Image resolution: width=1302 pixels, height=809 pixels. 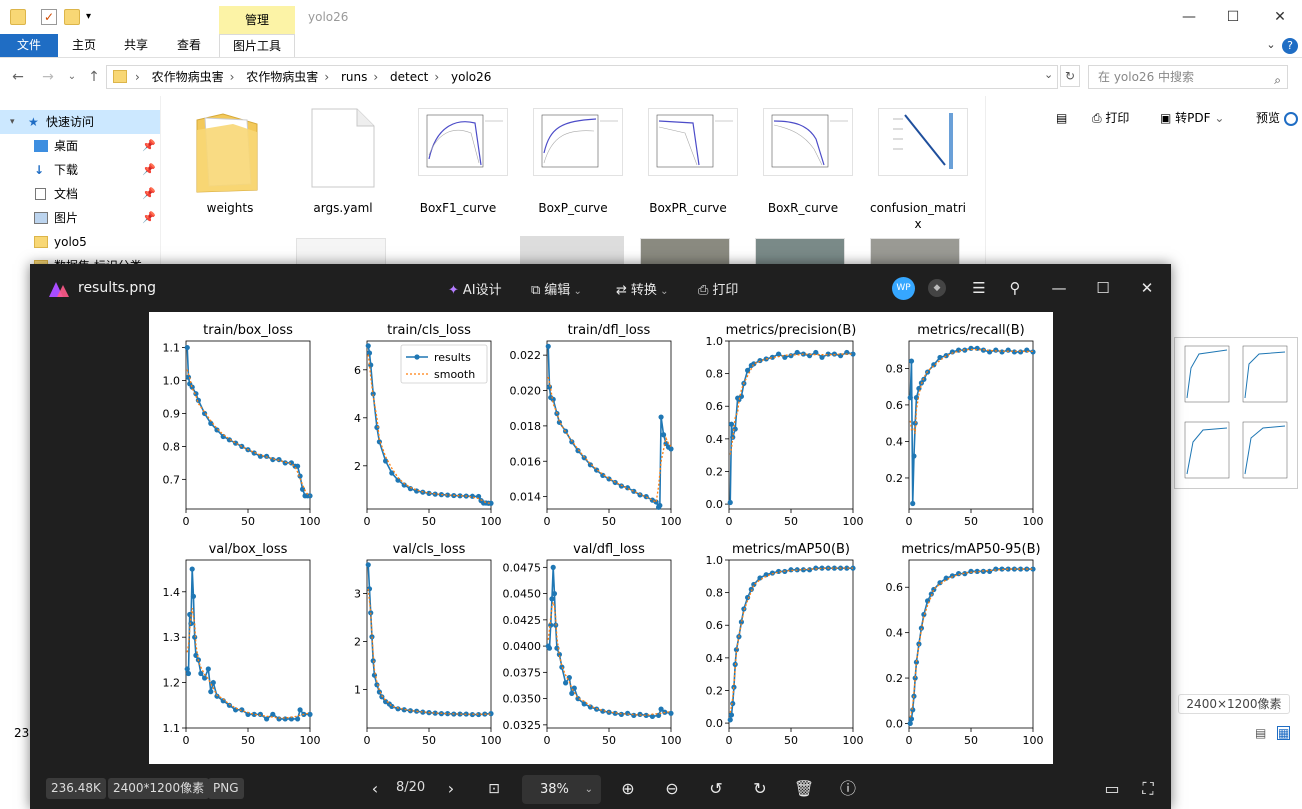 I want to click on tab-file: 文件, so click(x=29, y=45).